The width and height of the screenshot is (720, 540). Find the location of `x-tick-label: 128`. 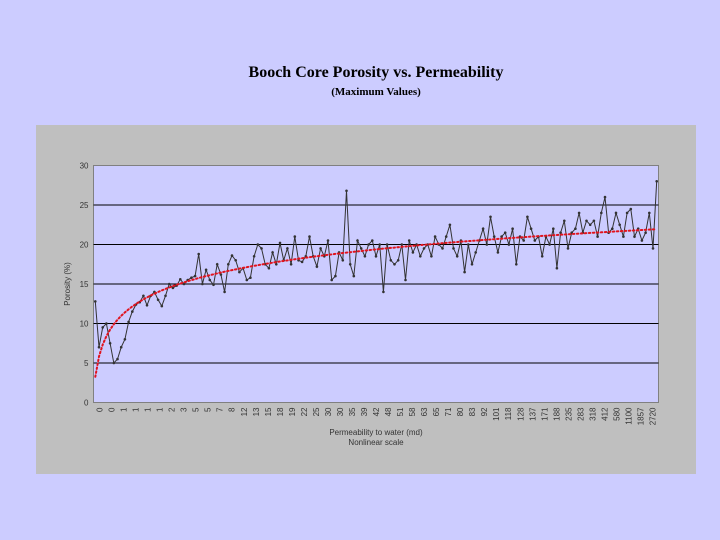

x-tick-label: 128 is located at coordinates (520, 414).